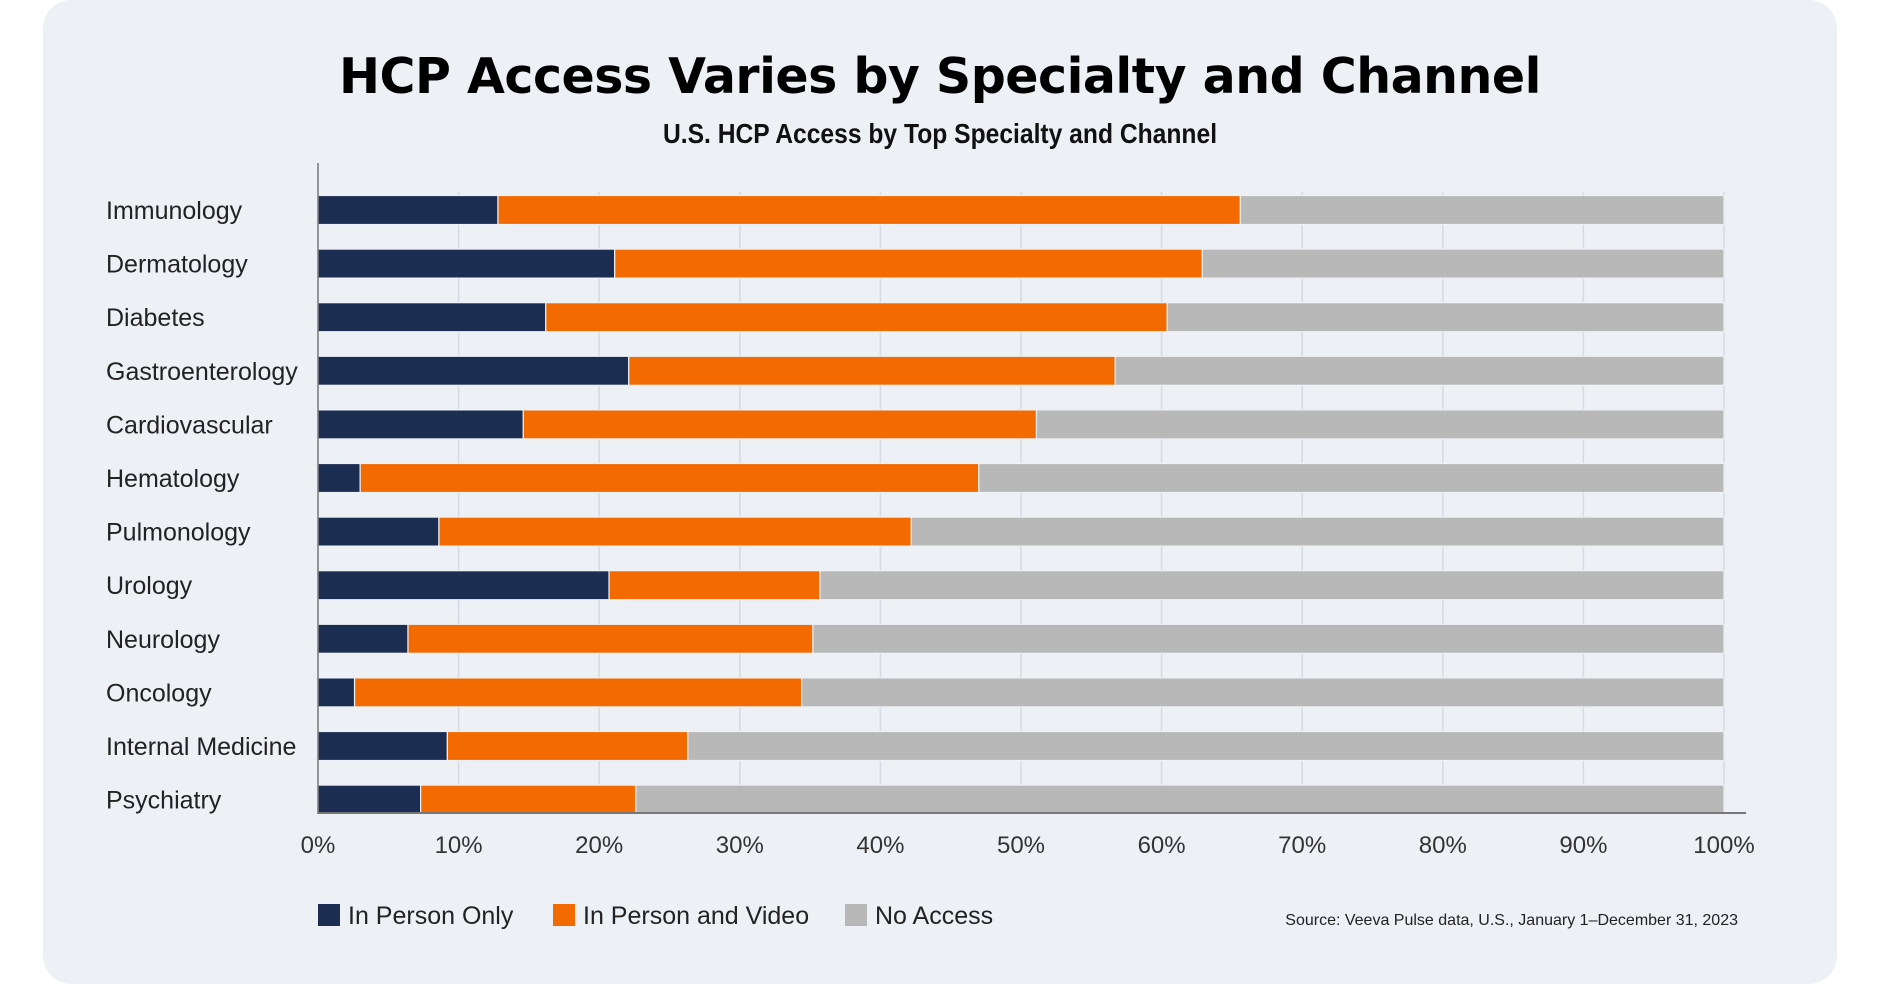 The width and height of the screenshot is (1880, 984). I want to click on x-tick-label: 30%, so click(740, 845).